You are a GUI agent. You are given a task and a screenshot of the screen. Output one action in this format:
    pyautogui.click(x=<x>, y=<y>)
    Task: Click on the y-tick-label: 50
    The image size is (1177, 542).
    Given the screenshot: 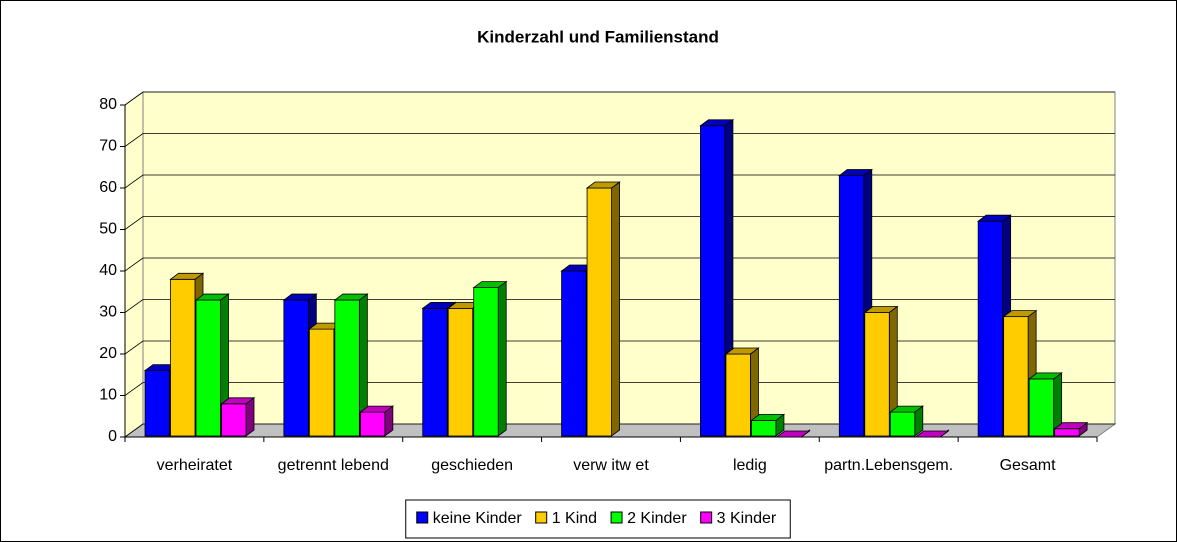 What is the action you would take?
    pyautogui.click(x=108, y=229)
    